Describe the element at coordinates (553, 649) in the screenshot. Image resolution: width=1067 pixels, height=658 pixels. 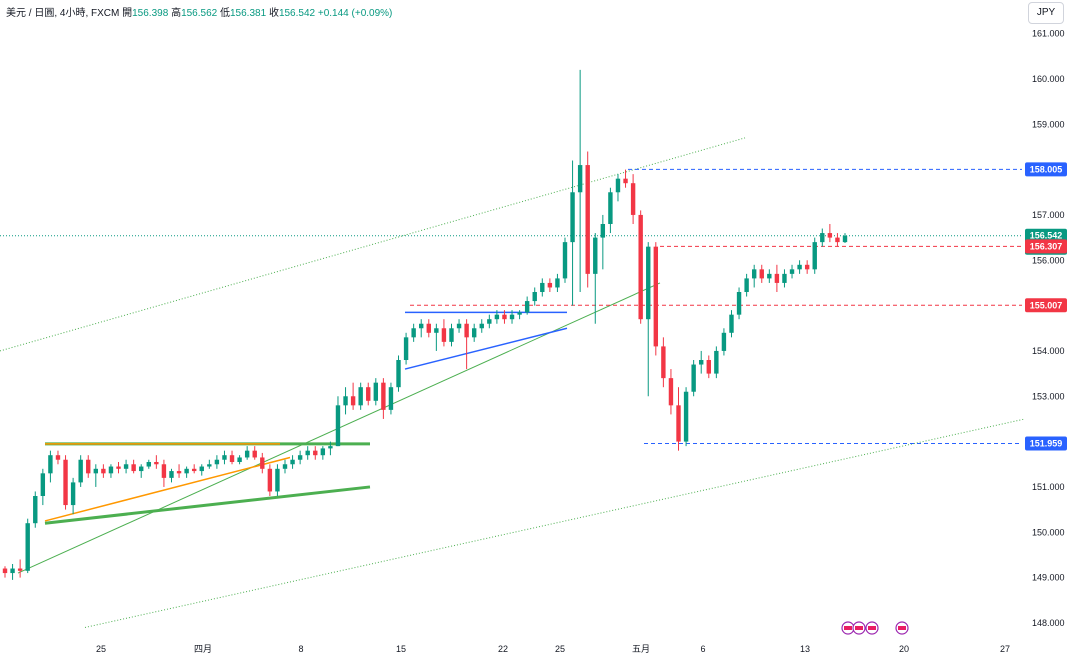
I see `x-axis: 25 四月 8 15 22 25 五月 6 13 20 27` at that location.